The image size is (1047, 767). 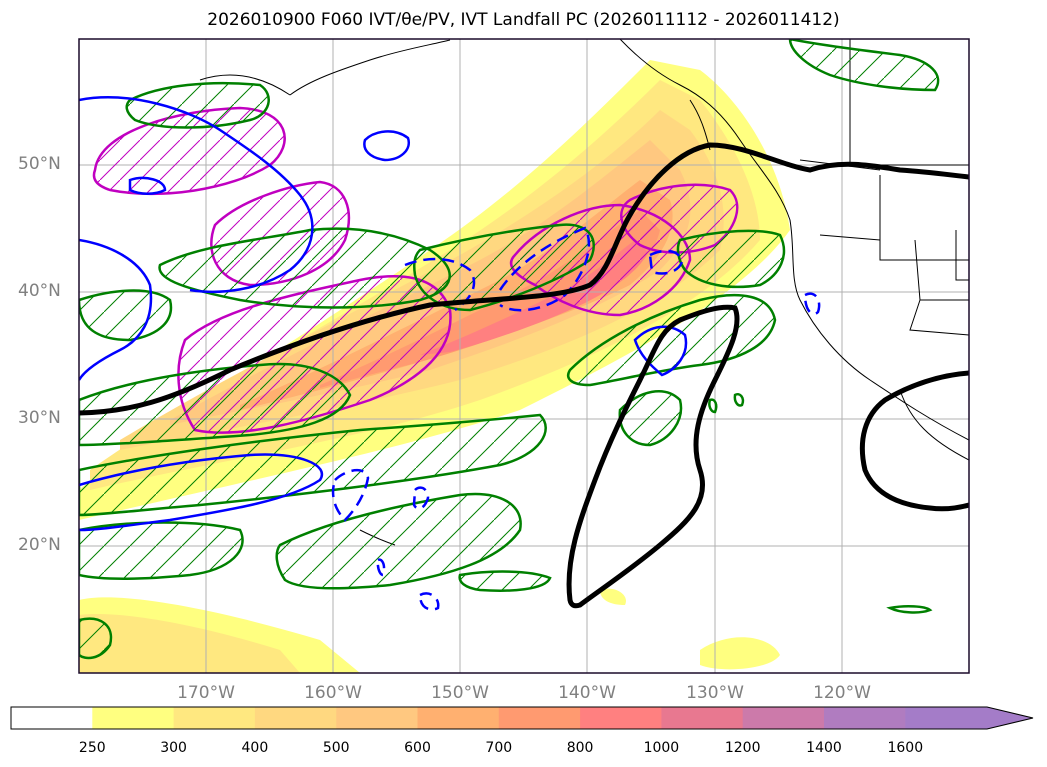 What do you see at coordinates (39, 545) in the screenshot?
I see `lat-label-20n: 20°N` at bounding box center [39, 545].